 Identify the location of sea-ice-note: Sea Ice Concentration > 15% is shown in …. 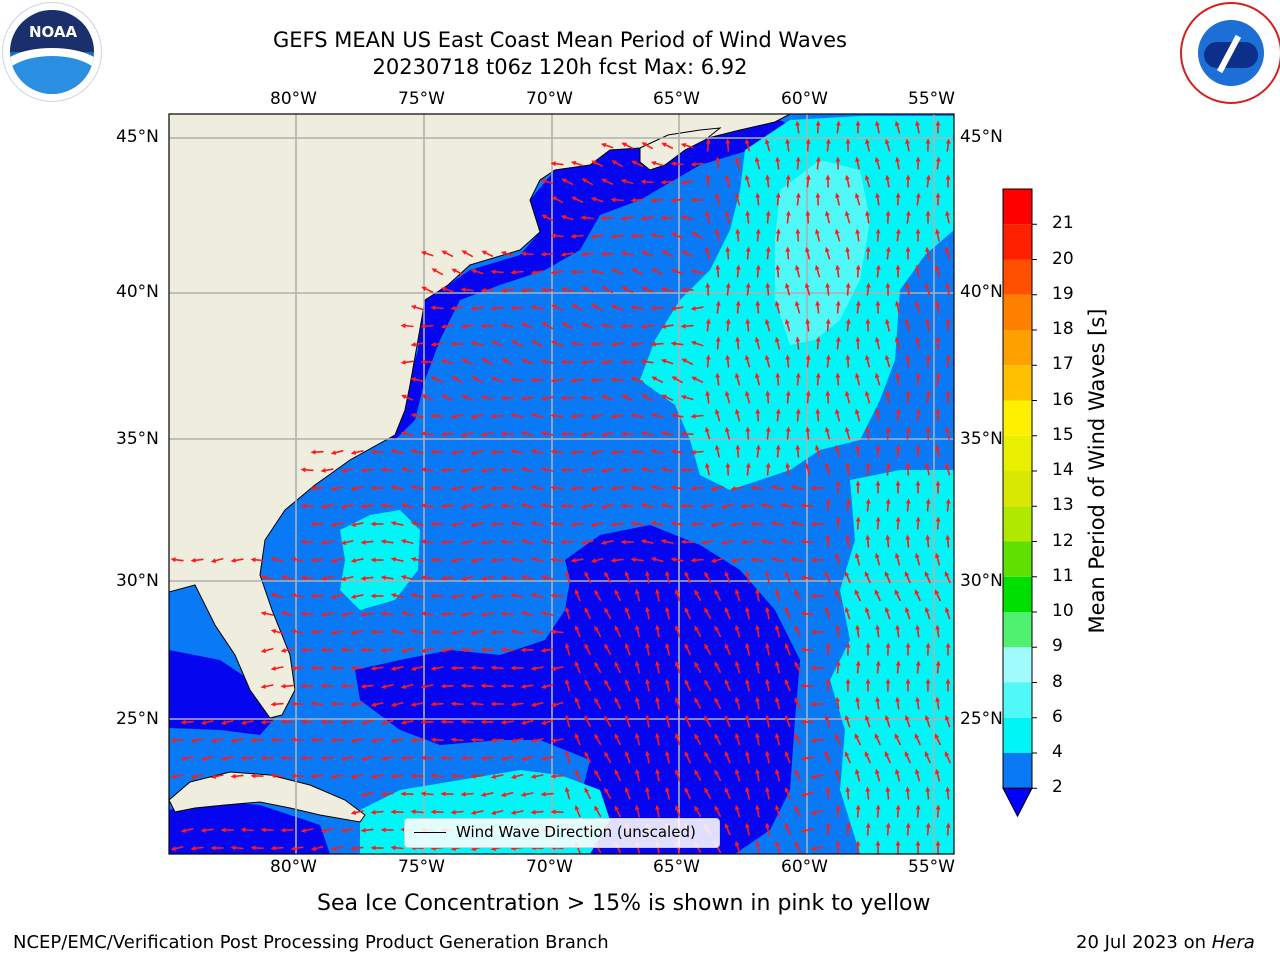
(624, 903).